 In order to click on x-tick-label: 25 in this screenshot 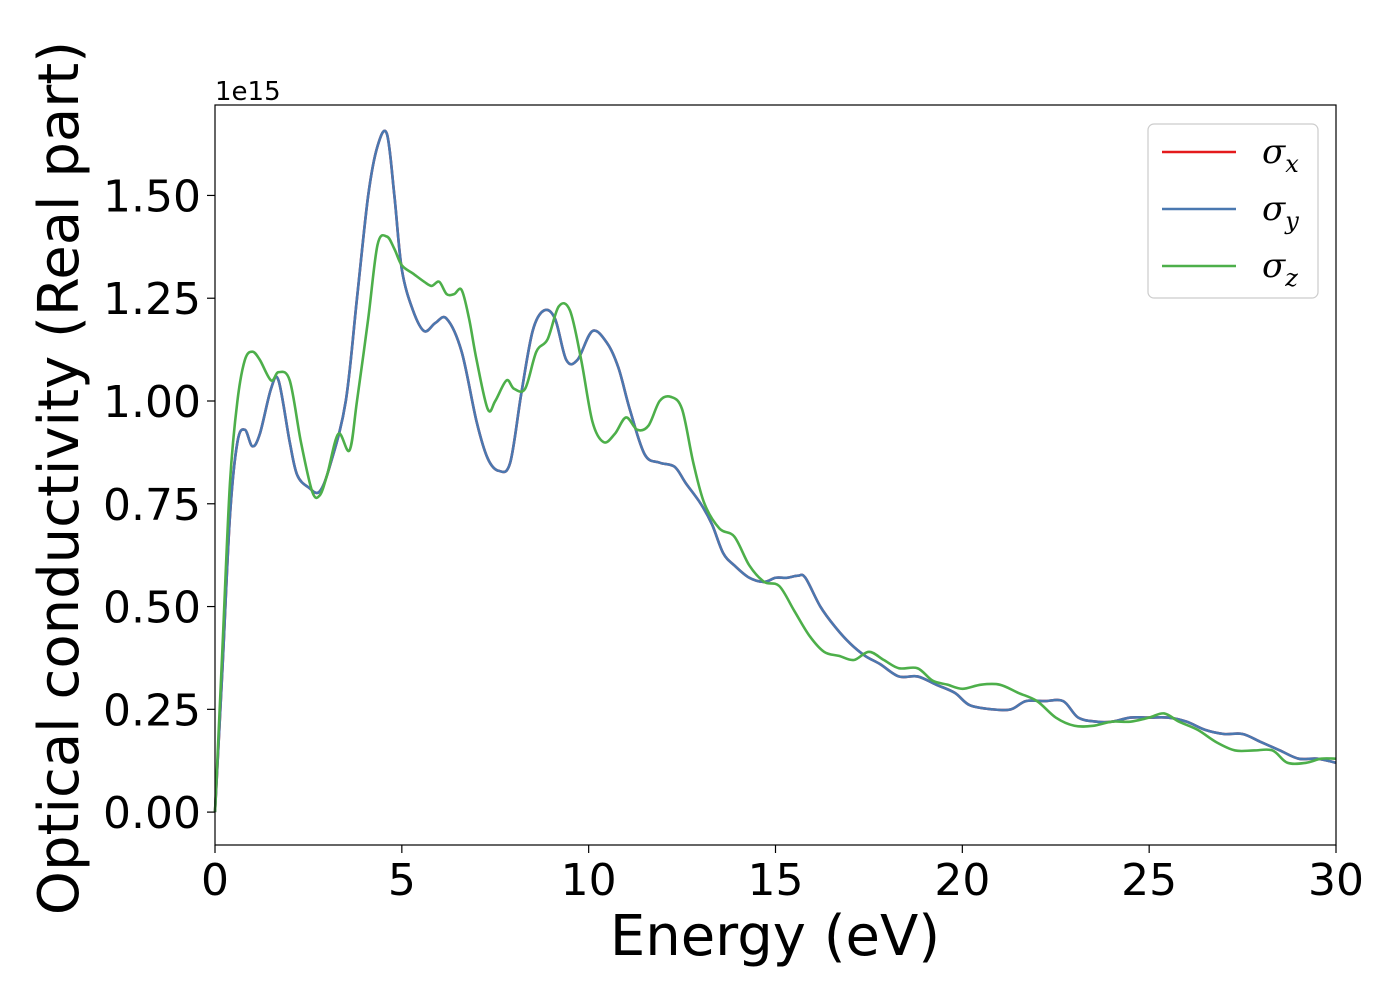, I will do `click(1149, 880)`.